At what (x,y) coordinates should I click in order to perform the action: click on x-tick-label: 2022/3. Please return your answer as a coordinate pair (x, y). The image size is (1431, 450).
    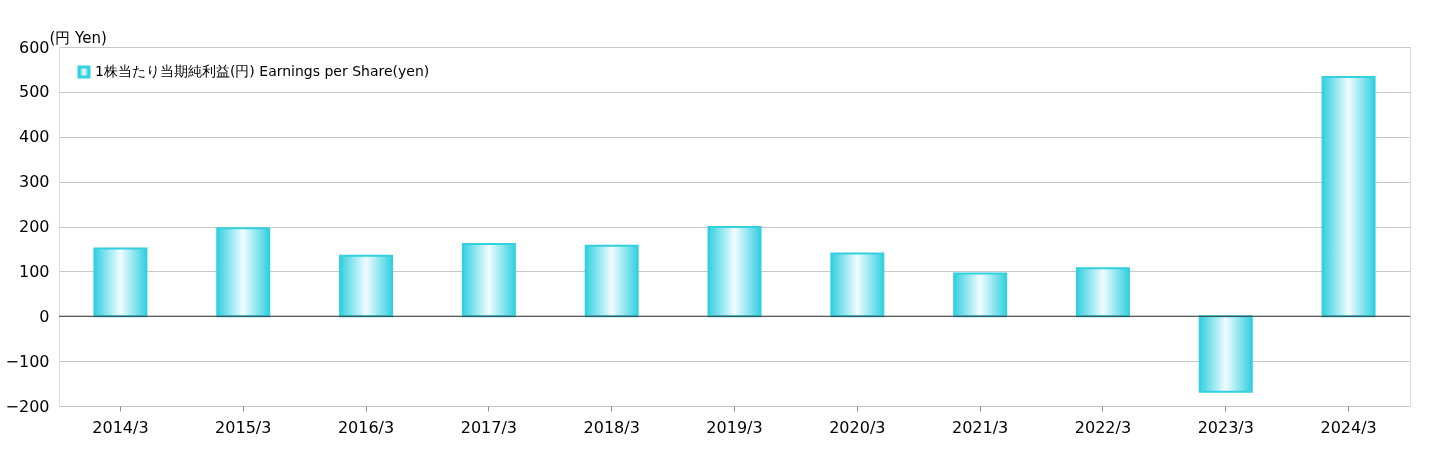
    Looking at the image, I should click on (1103, 427).